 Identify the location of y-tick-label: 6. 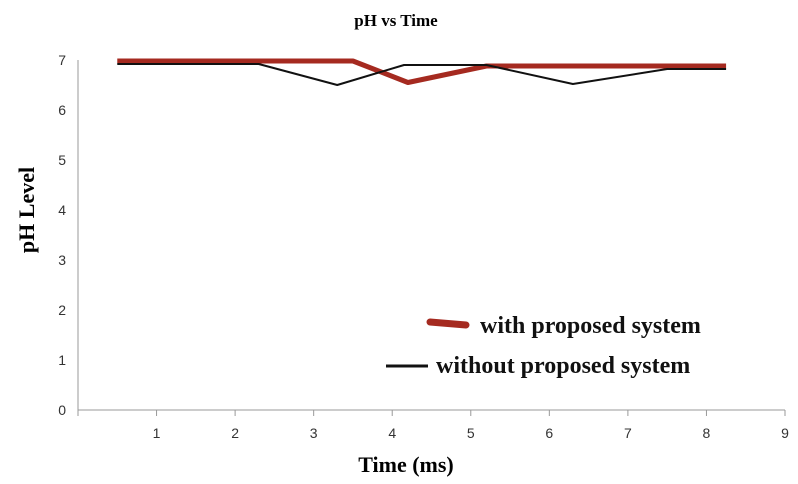
(62, 110).